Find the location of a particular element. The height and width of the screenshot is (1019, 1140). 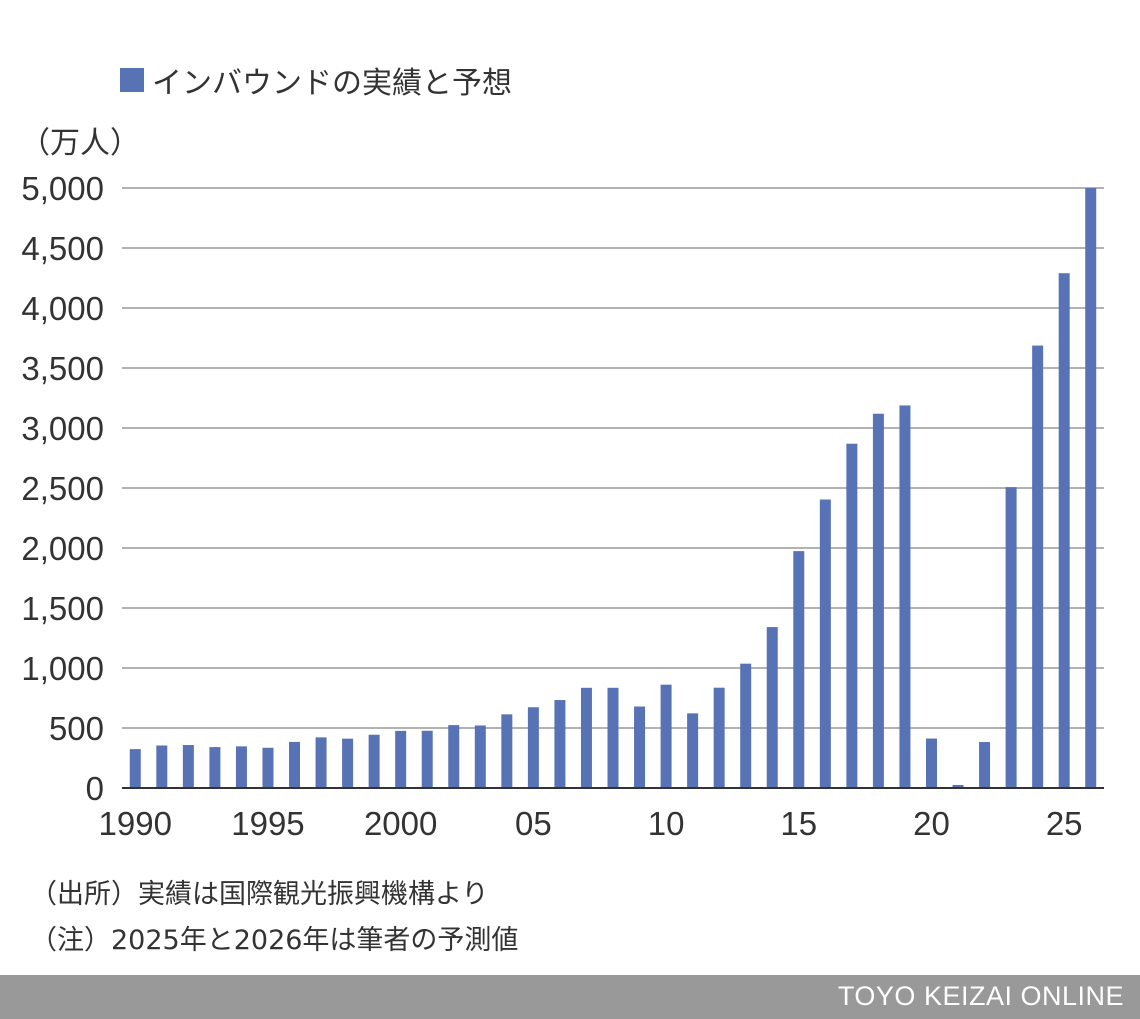

y-axis-unit-label: （万人） is located at coordinates (80, 143).